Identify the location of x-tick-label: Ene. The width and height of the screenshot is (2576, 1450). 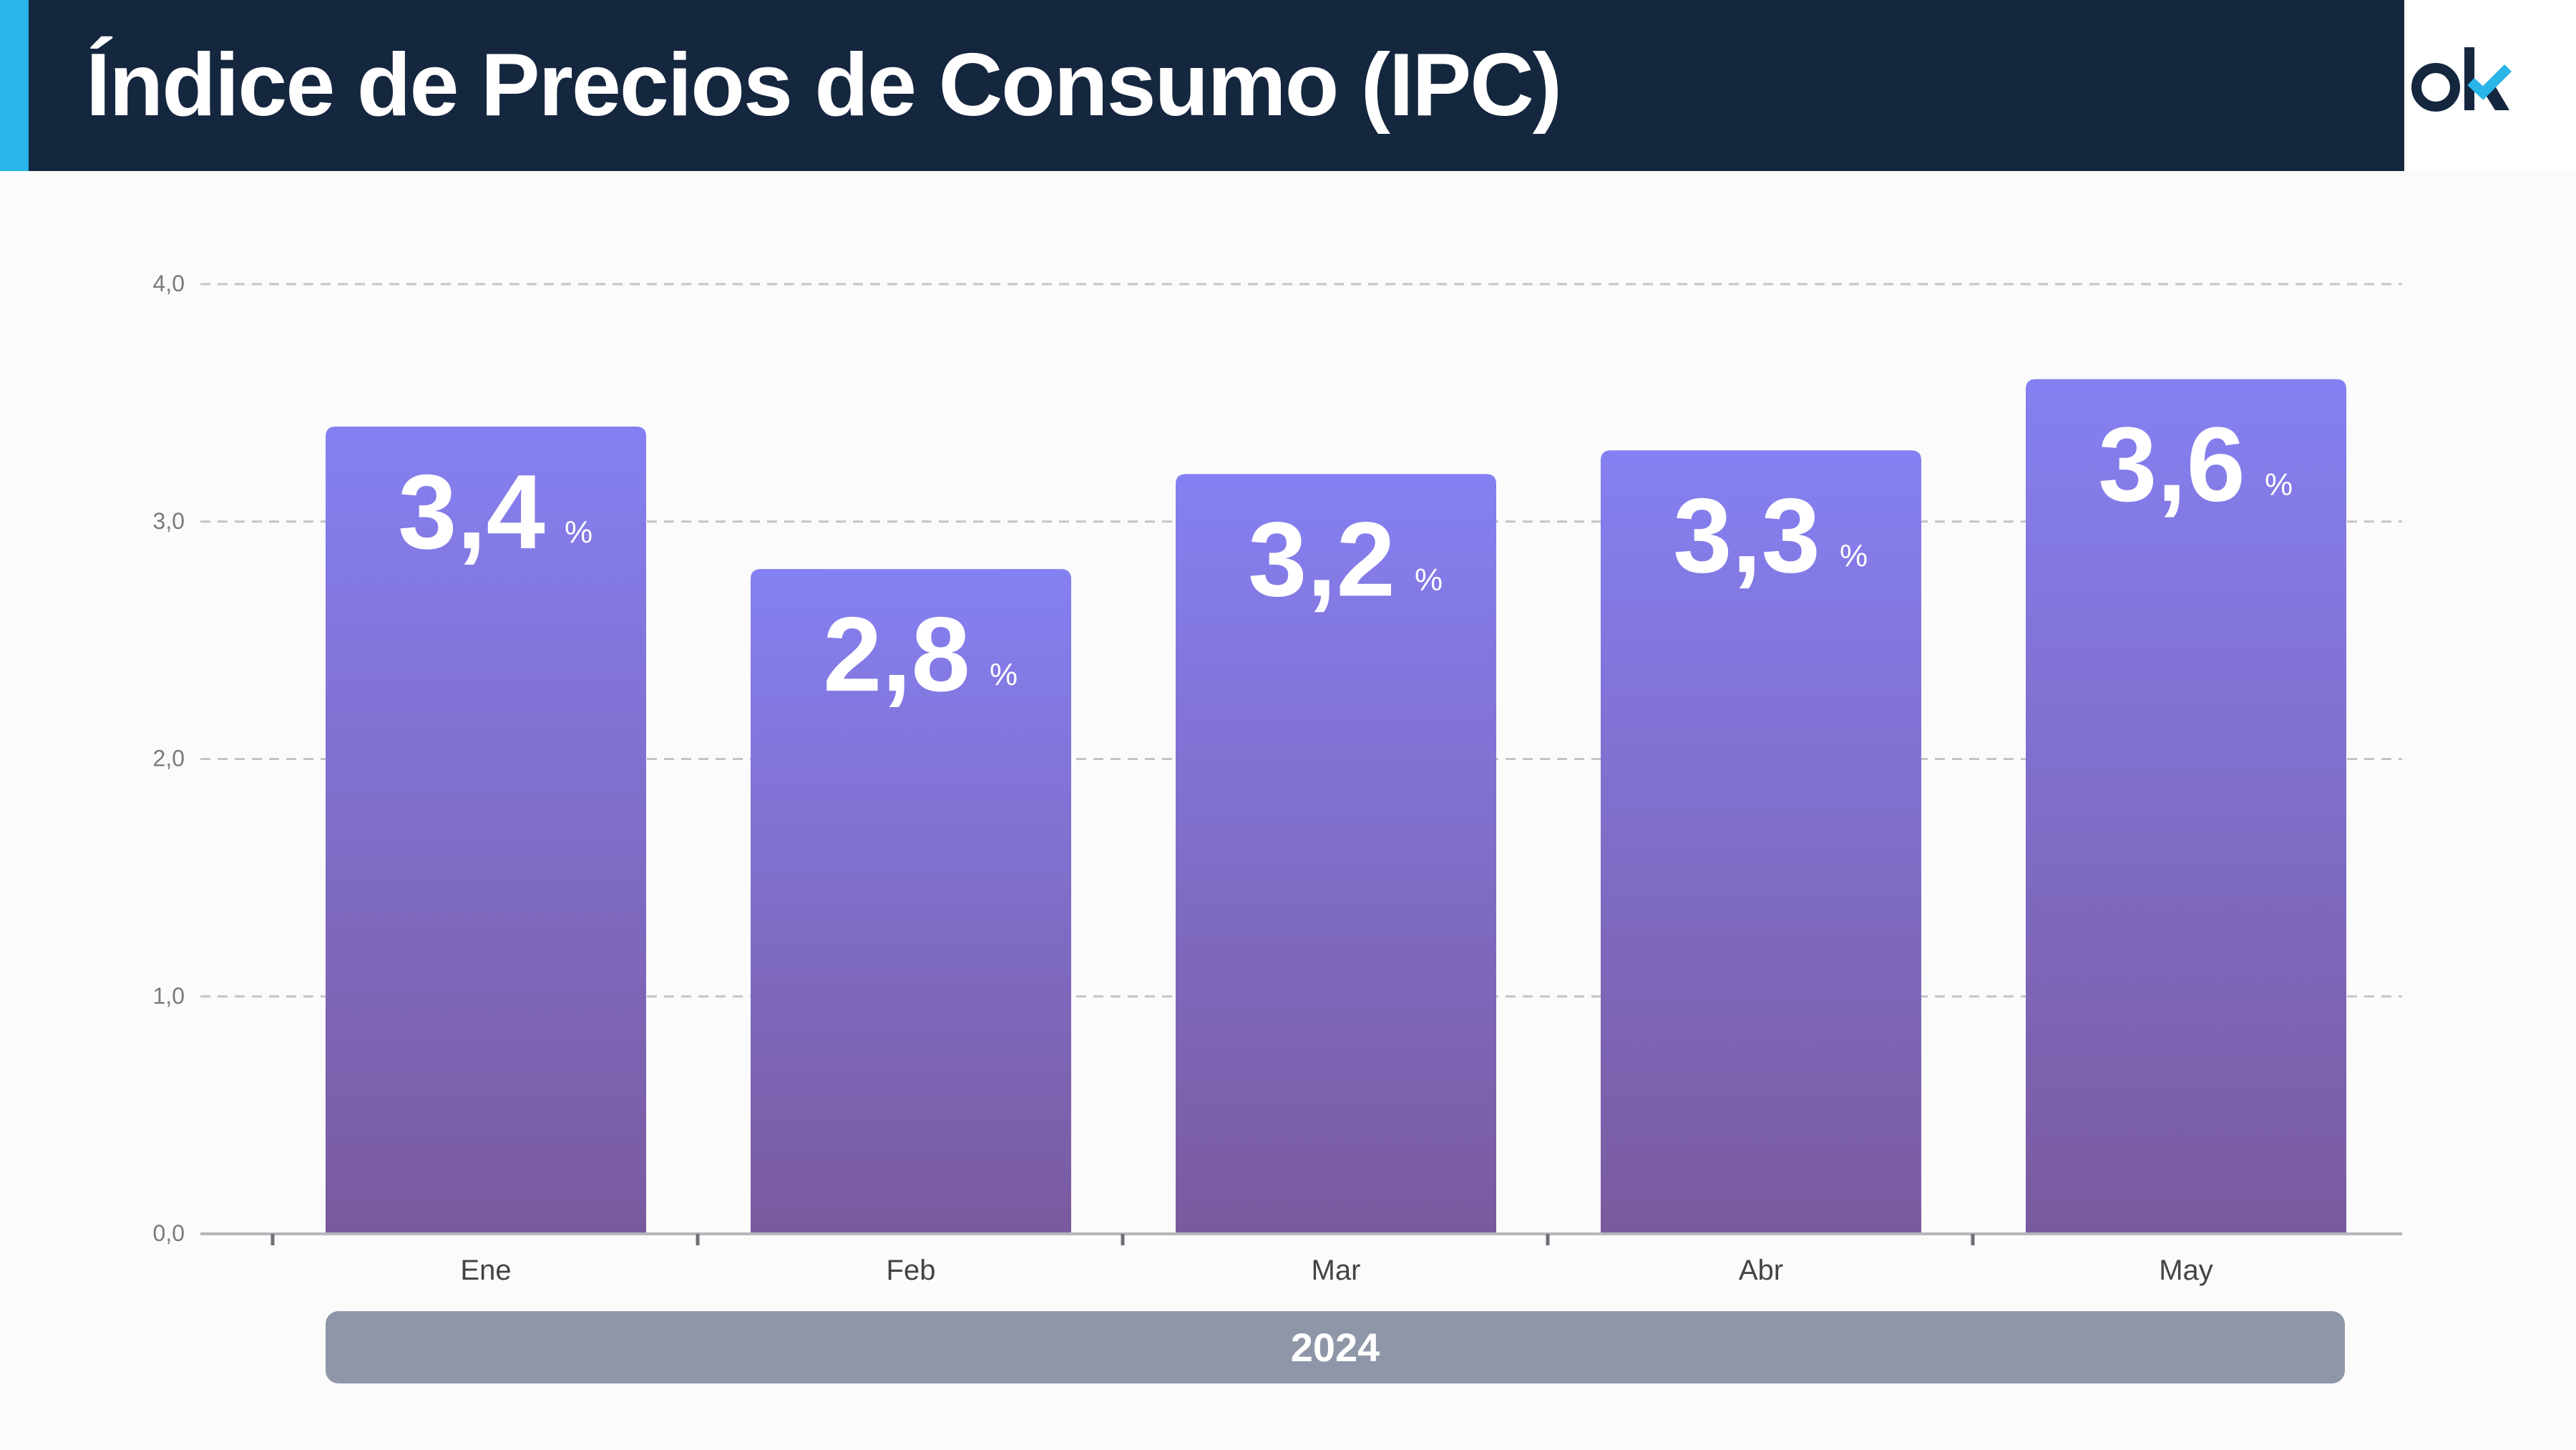
(485, 1270).